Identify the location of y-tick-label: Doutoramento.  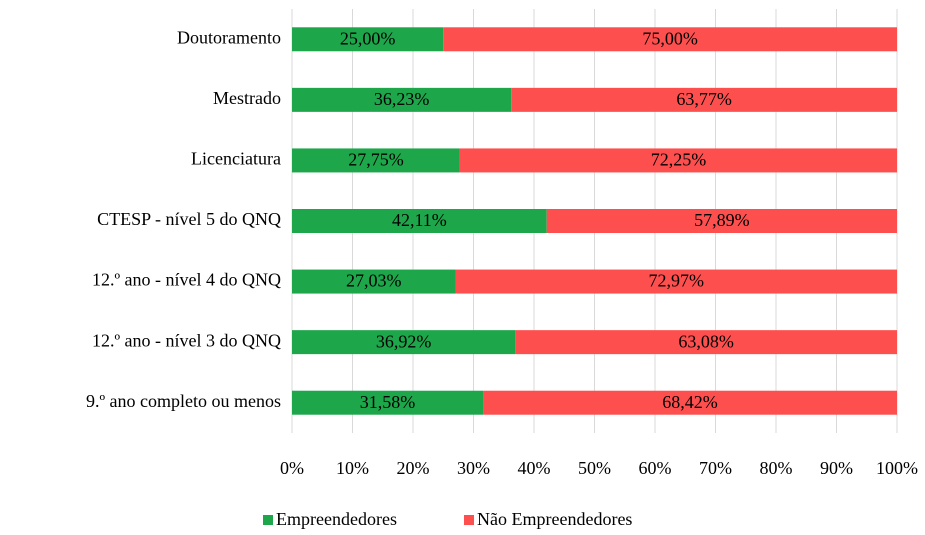
(229, 37).